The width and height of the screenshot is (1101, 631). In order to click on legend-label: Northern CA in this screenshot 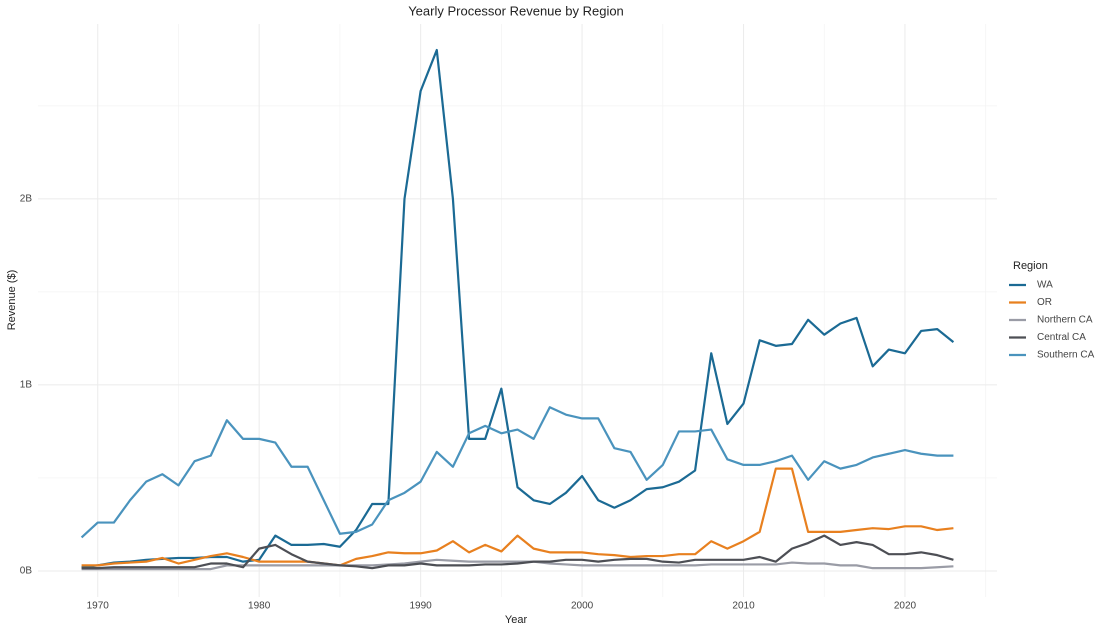, I will do `click(1065, 320)`.